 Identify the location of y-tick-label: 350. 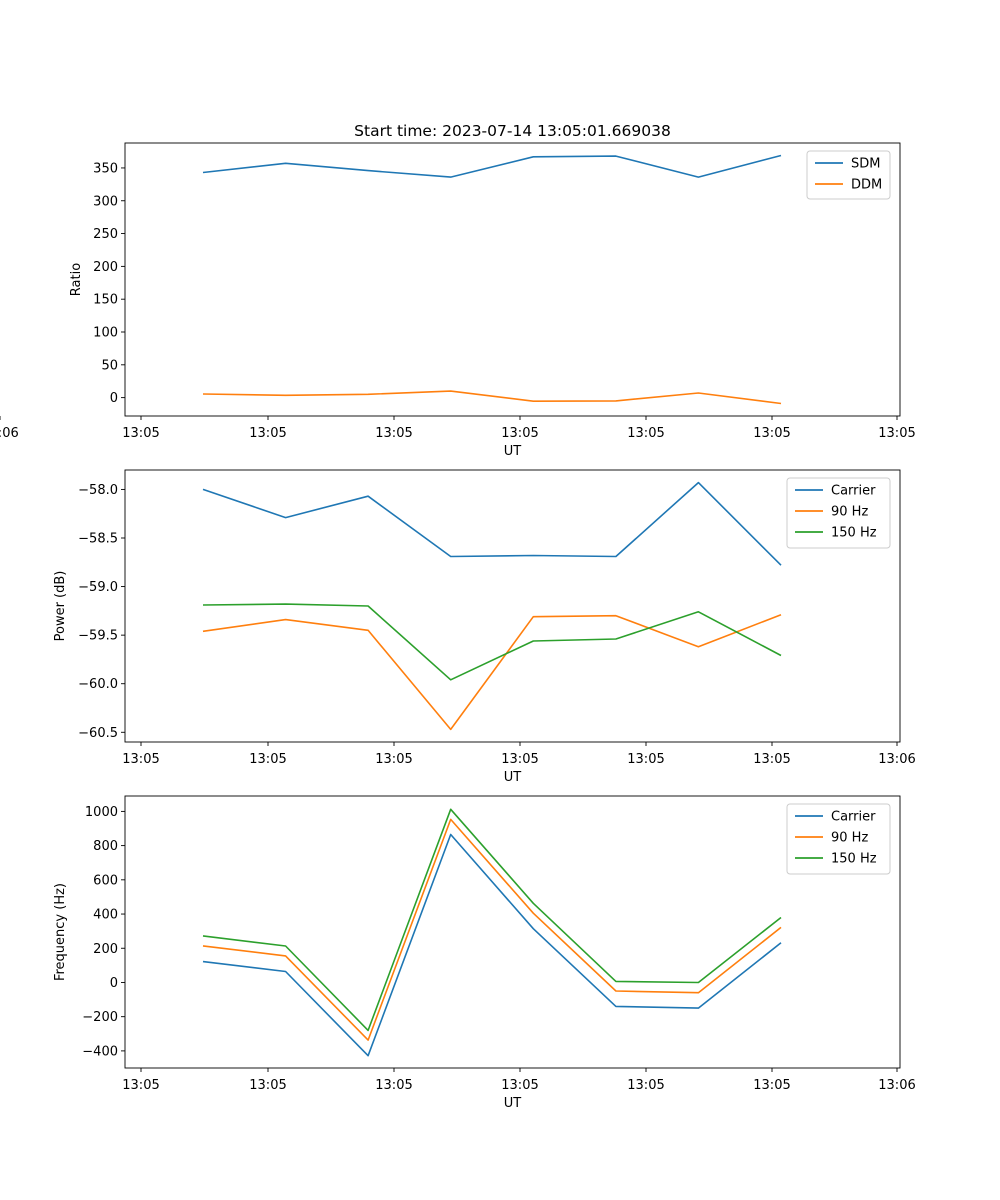
(105, 168).